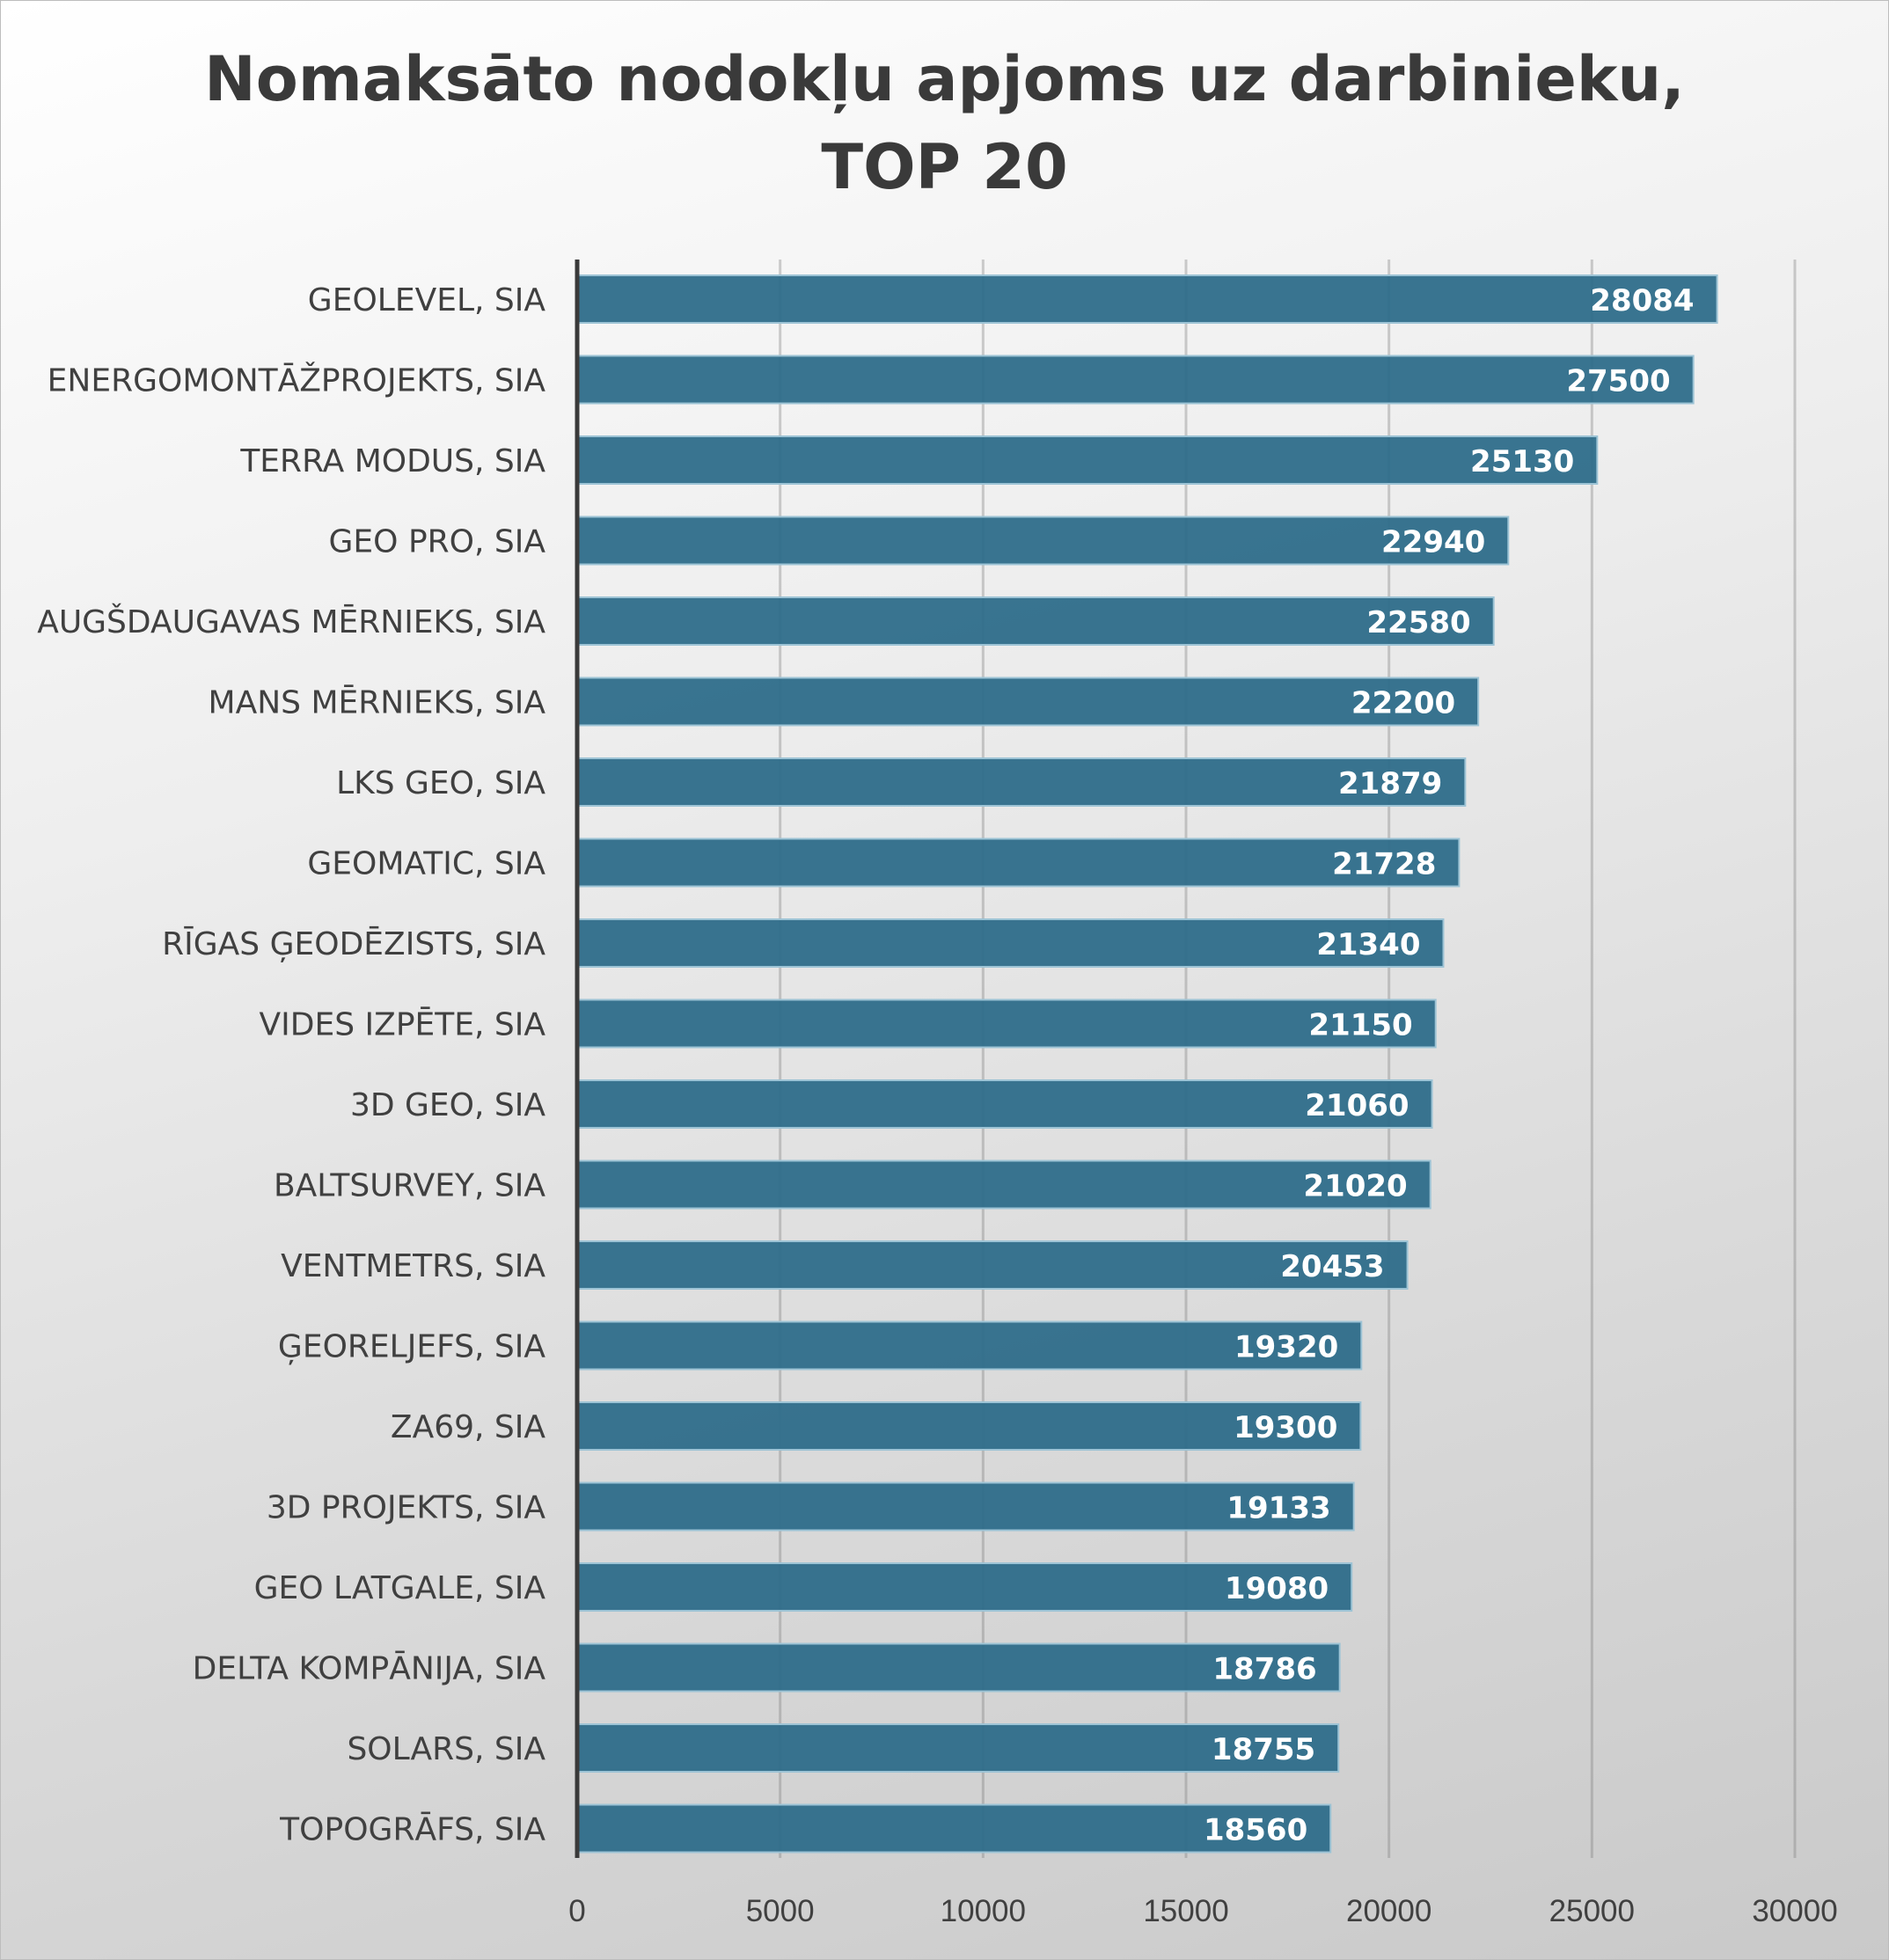 This screenshot has height=1960, width=1889. Describe the element at coordinates (1255, 1831) in the screenshot. I see `data-label: 18560` at that location.